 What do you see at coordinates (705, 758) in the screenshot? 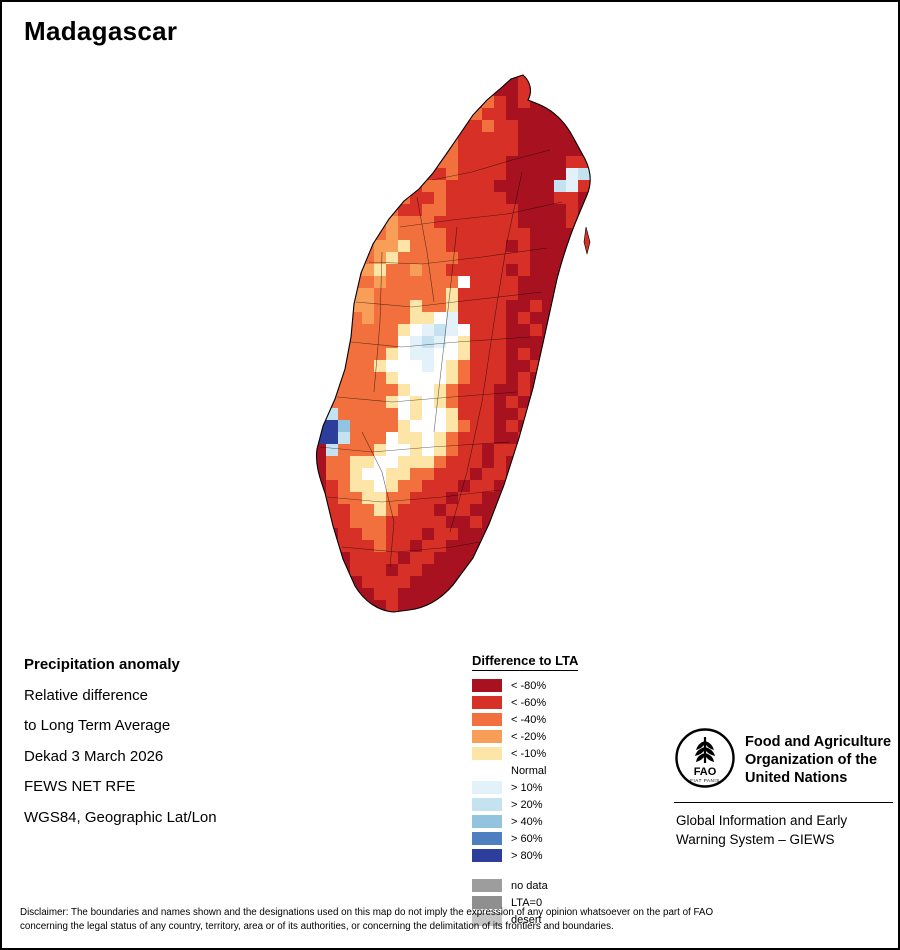
I see `fao-logo-icon: FAO FIAT PANIS` at bounding box center [705, 758].